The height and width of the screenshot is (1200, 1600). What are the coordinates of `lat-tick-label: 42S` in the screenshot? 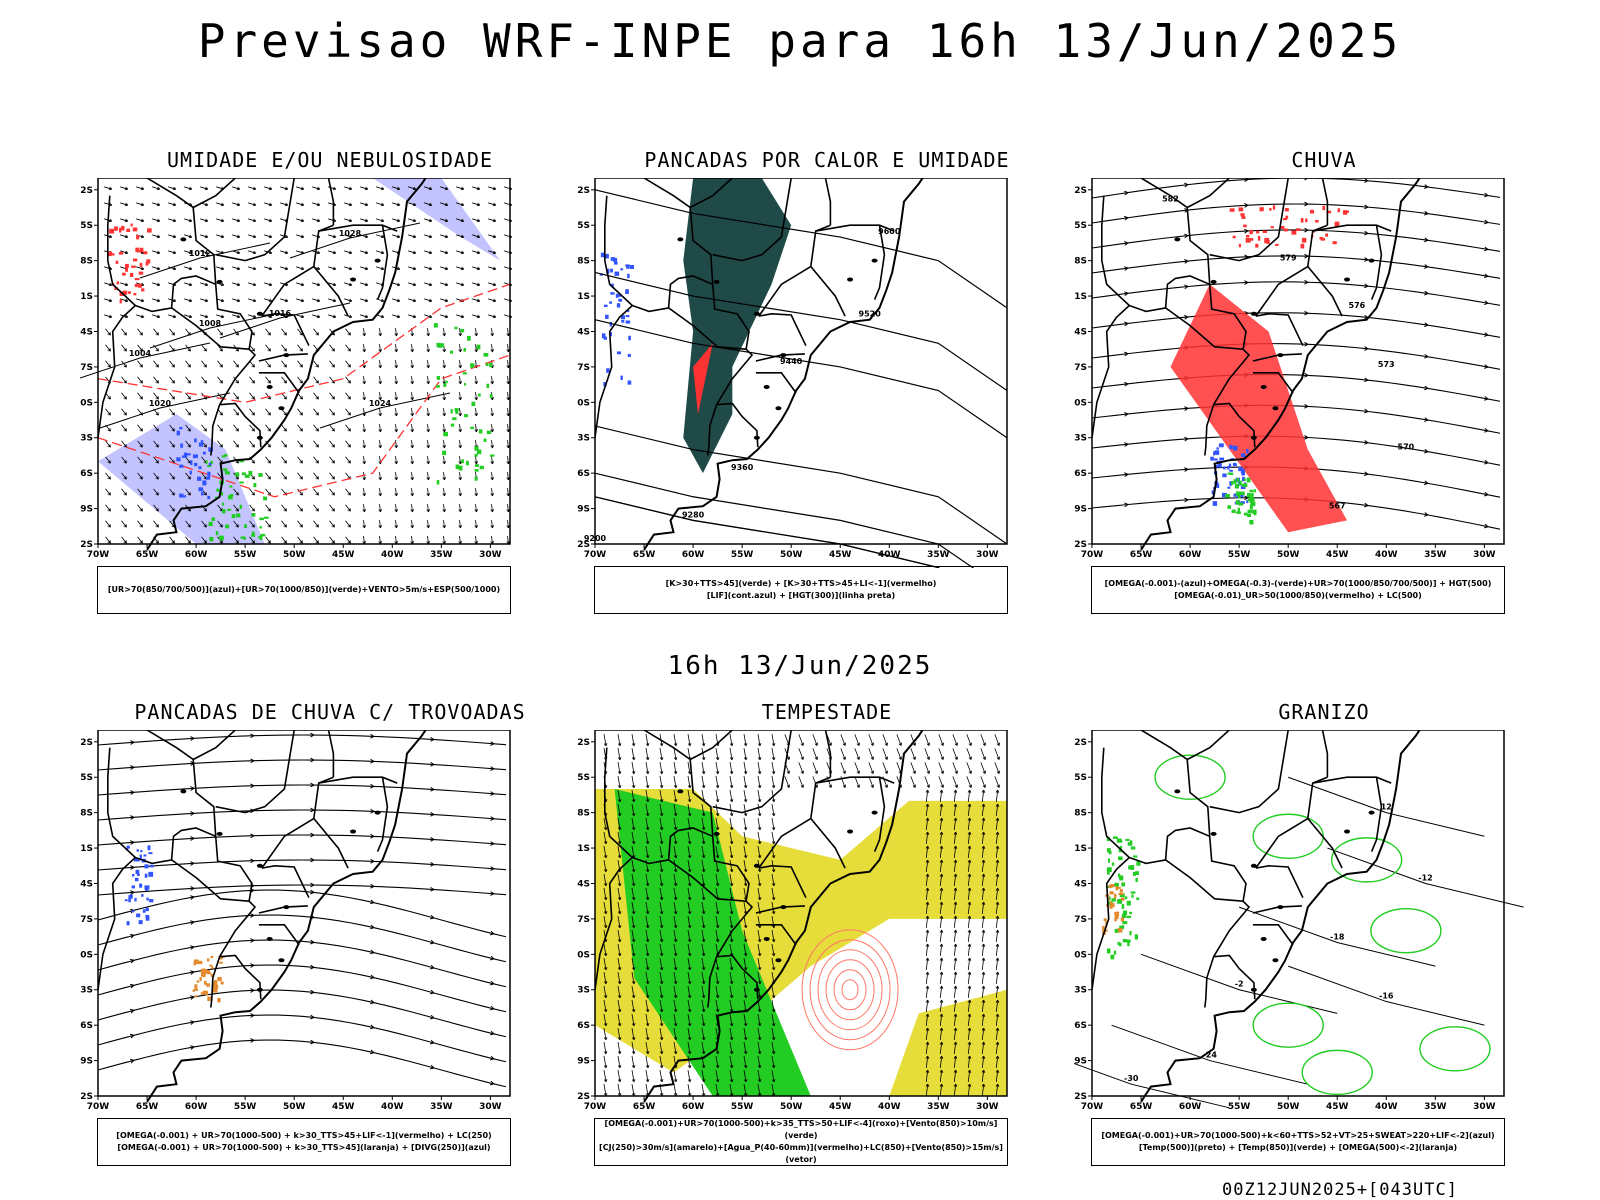 It's located at (583, 545).